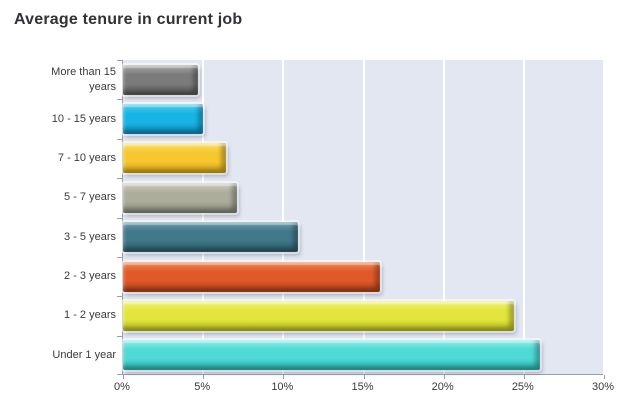 The width and height of the screenshot is (628, 415). Describe the element at coordinates (161, 79) in the screenshot. I see `bar-more-than-15-years` at that location.